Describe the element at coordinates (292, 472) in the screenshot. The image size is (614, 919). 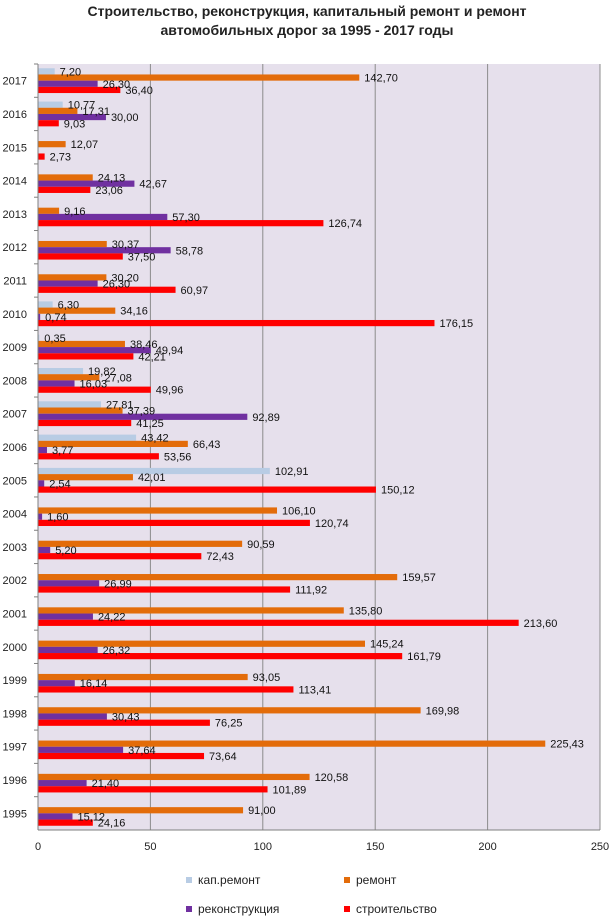
I see `data-label: 102,91` at that location.